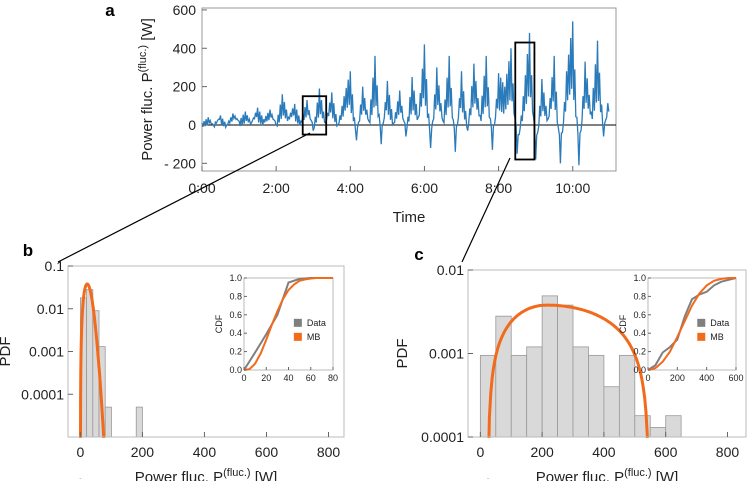 The width and height of the screenshot is (748, 481). What do you see at coordinates (42, 394) in the screenshot?
I see `panel-b-ytick-label-3: 0.0001` at bounding box center [42, 394].